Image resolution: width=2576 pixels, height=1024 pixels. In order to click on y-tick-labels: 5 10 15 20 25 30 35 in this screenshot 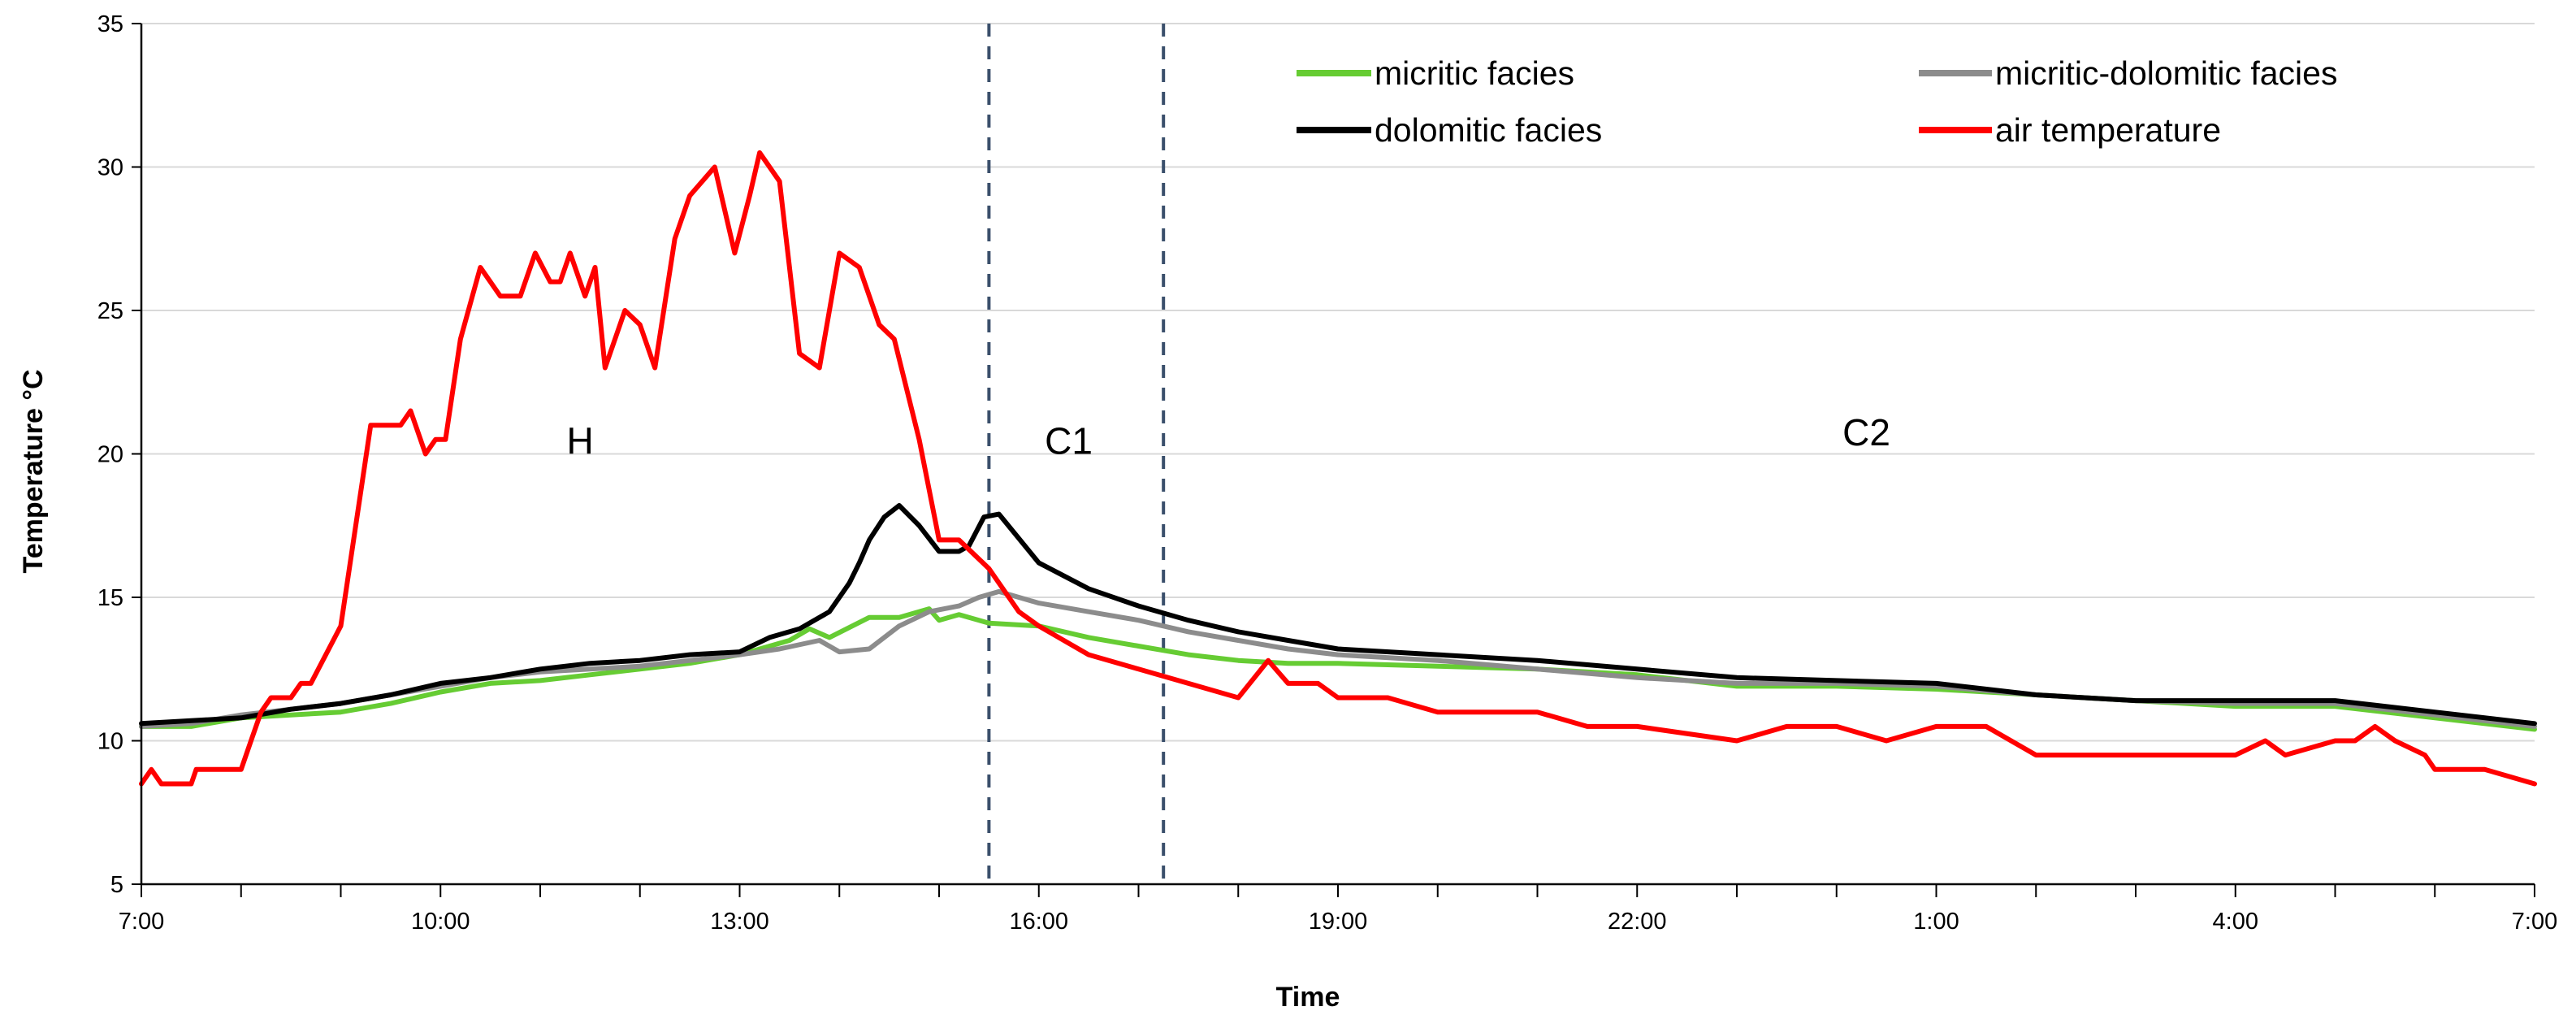, I will do `click(110, 454)`.